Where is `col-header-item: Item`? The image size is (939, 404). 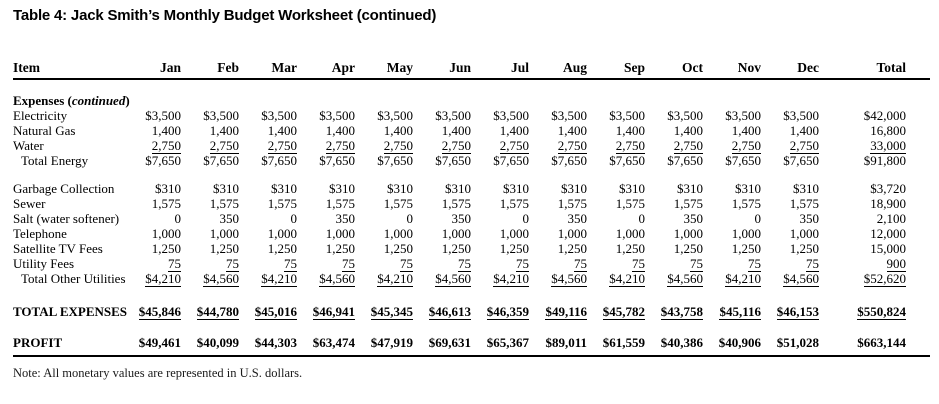
col-header-item: Item is located at coordinates (68, 70).